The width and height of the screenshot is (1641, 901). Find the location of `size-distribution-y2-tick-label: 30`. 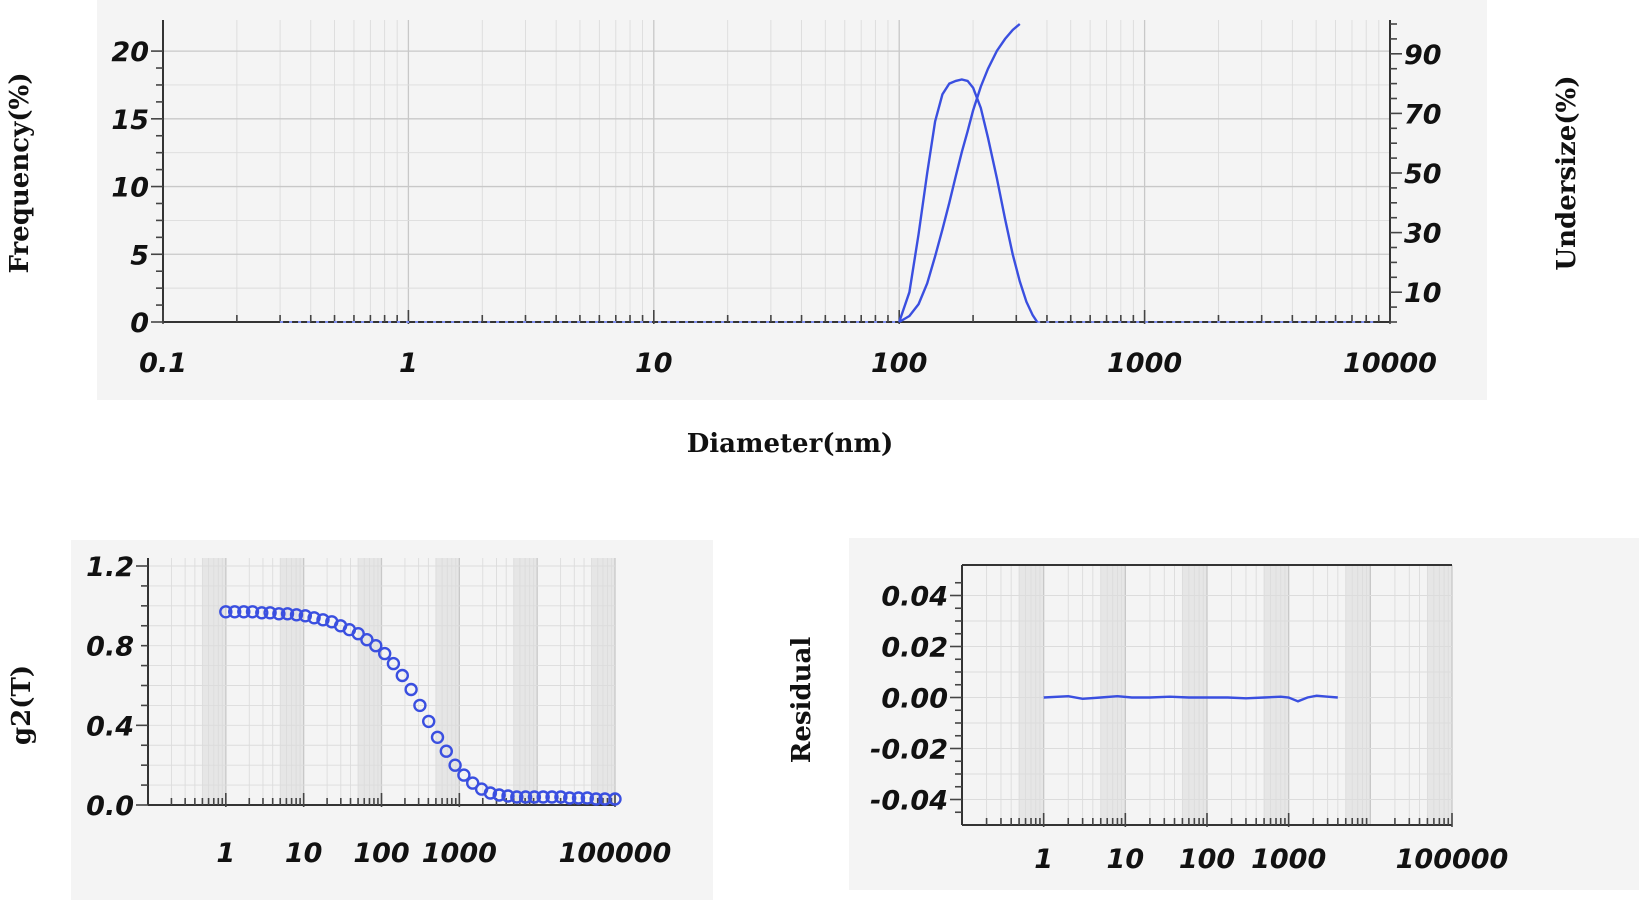

size-distribution-y2-tick-label: 30 is located at coordinates (1423, 234).